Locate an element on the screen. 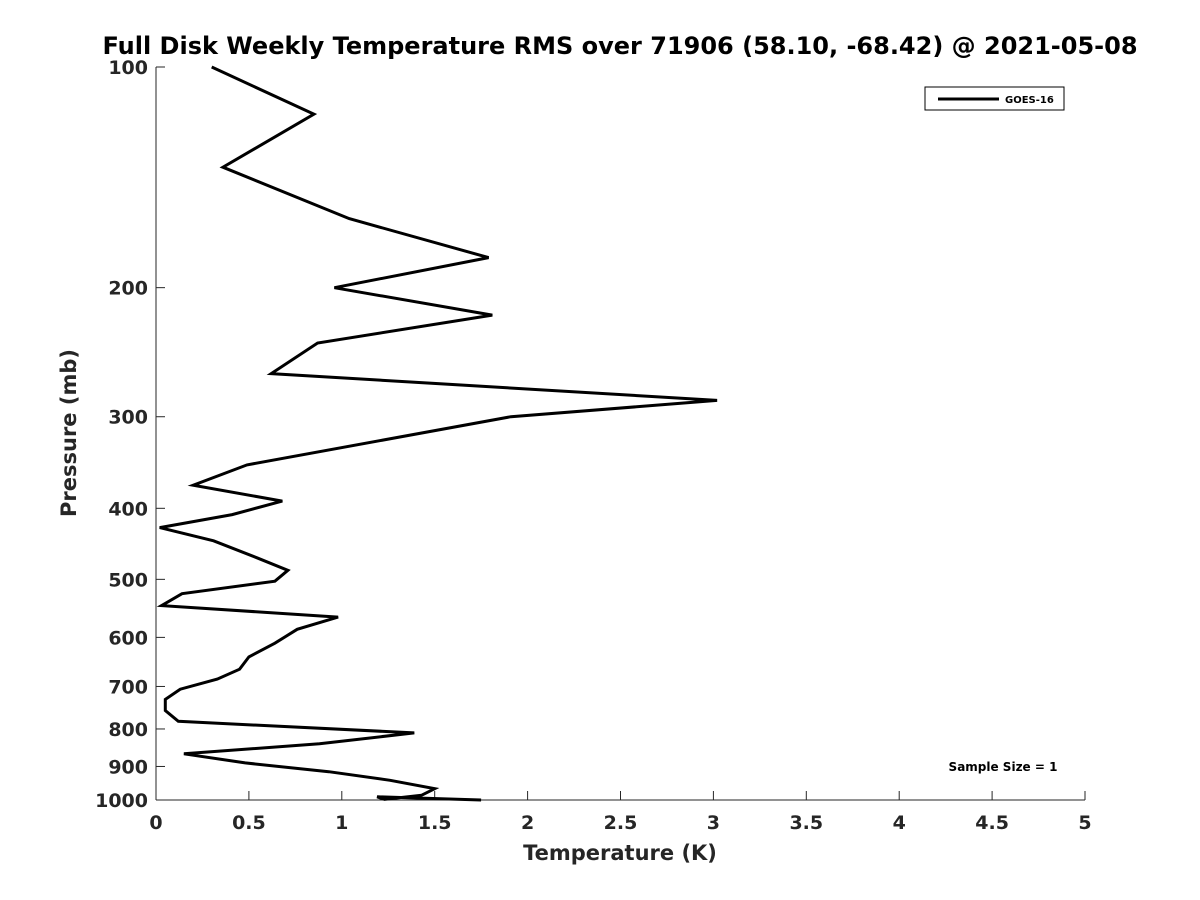 This screenshot has width=1200, height=900. y-tick-label: 400 is located at coordinates (128, 509).